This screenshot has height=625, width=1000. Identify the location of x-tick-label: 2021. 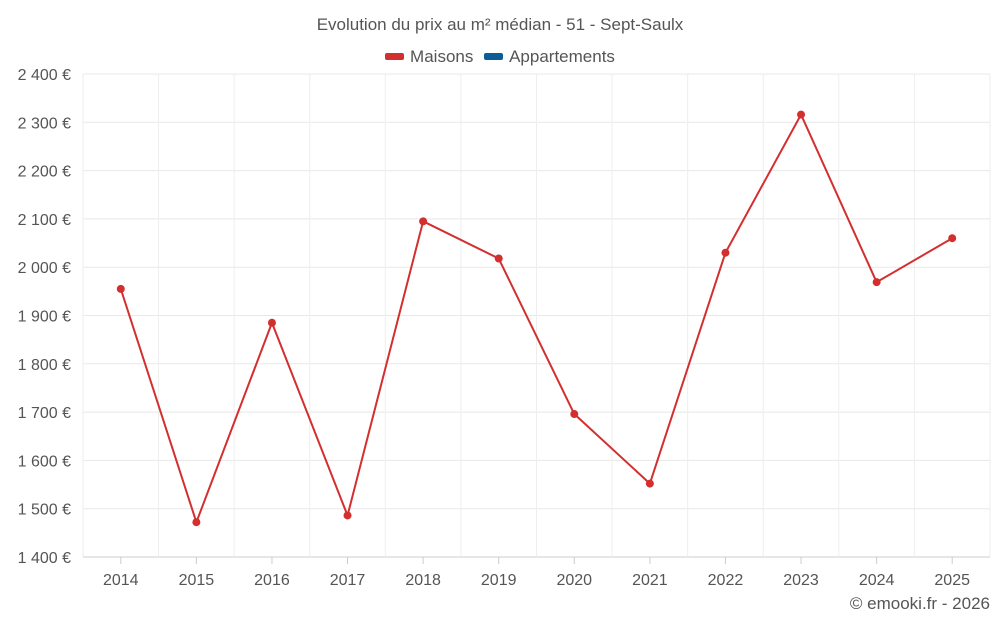
(650, 580).